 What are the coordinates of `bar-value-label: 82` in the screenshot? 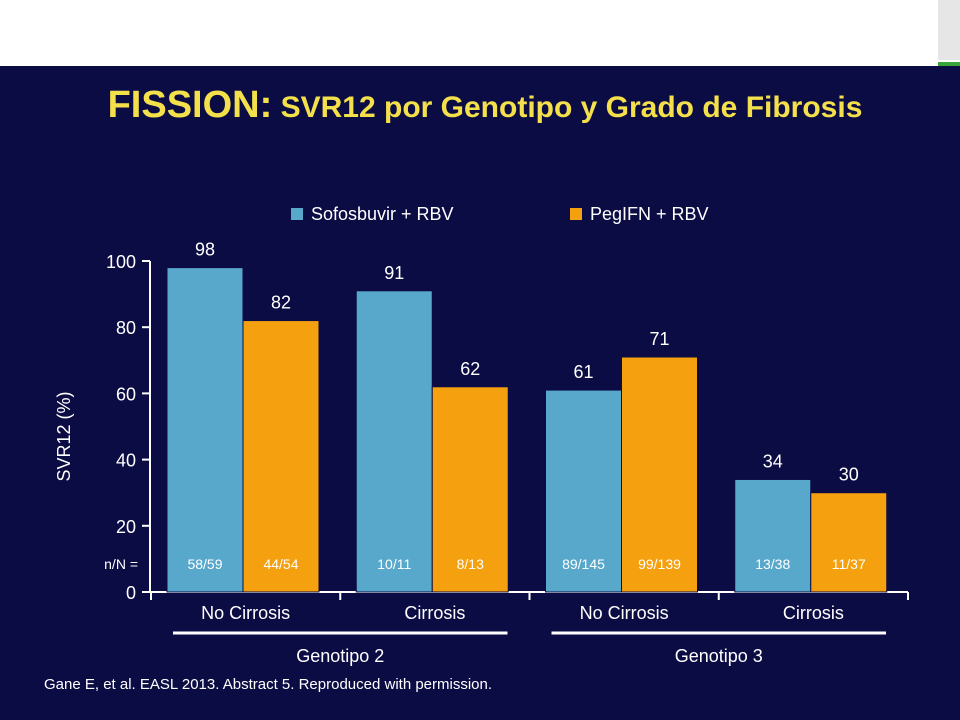 It's located at (281, 303).